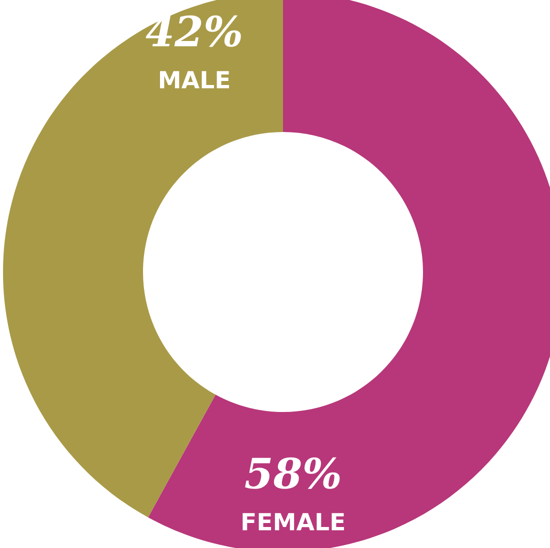 The height and width of the screenshot is (548, 550). Describe the element at coordinates (193, 31) in the screenshot. I see `data-label: 42%` at that location.